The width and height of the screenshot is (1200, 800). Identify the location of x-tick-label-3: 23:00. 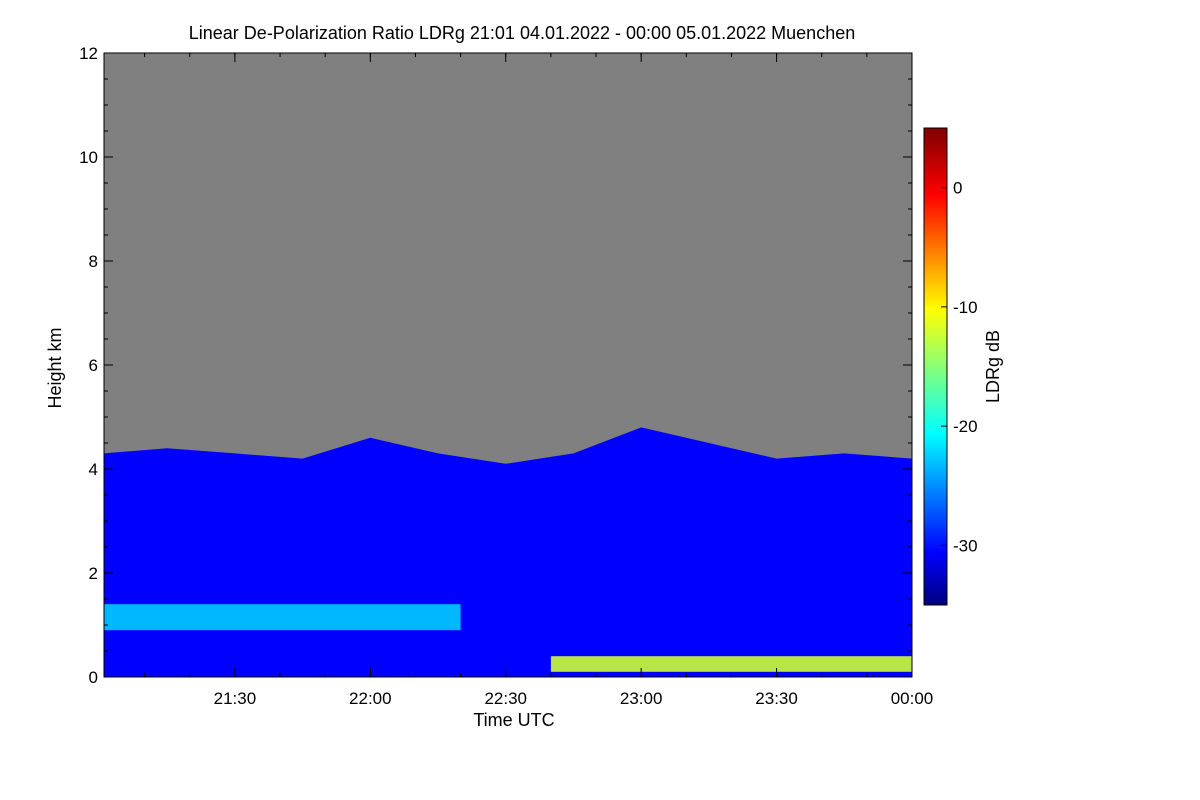
(641, 698).